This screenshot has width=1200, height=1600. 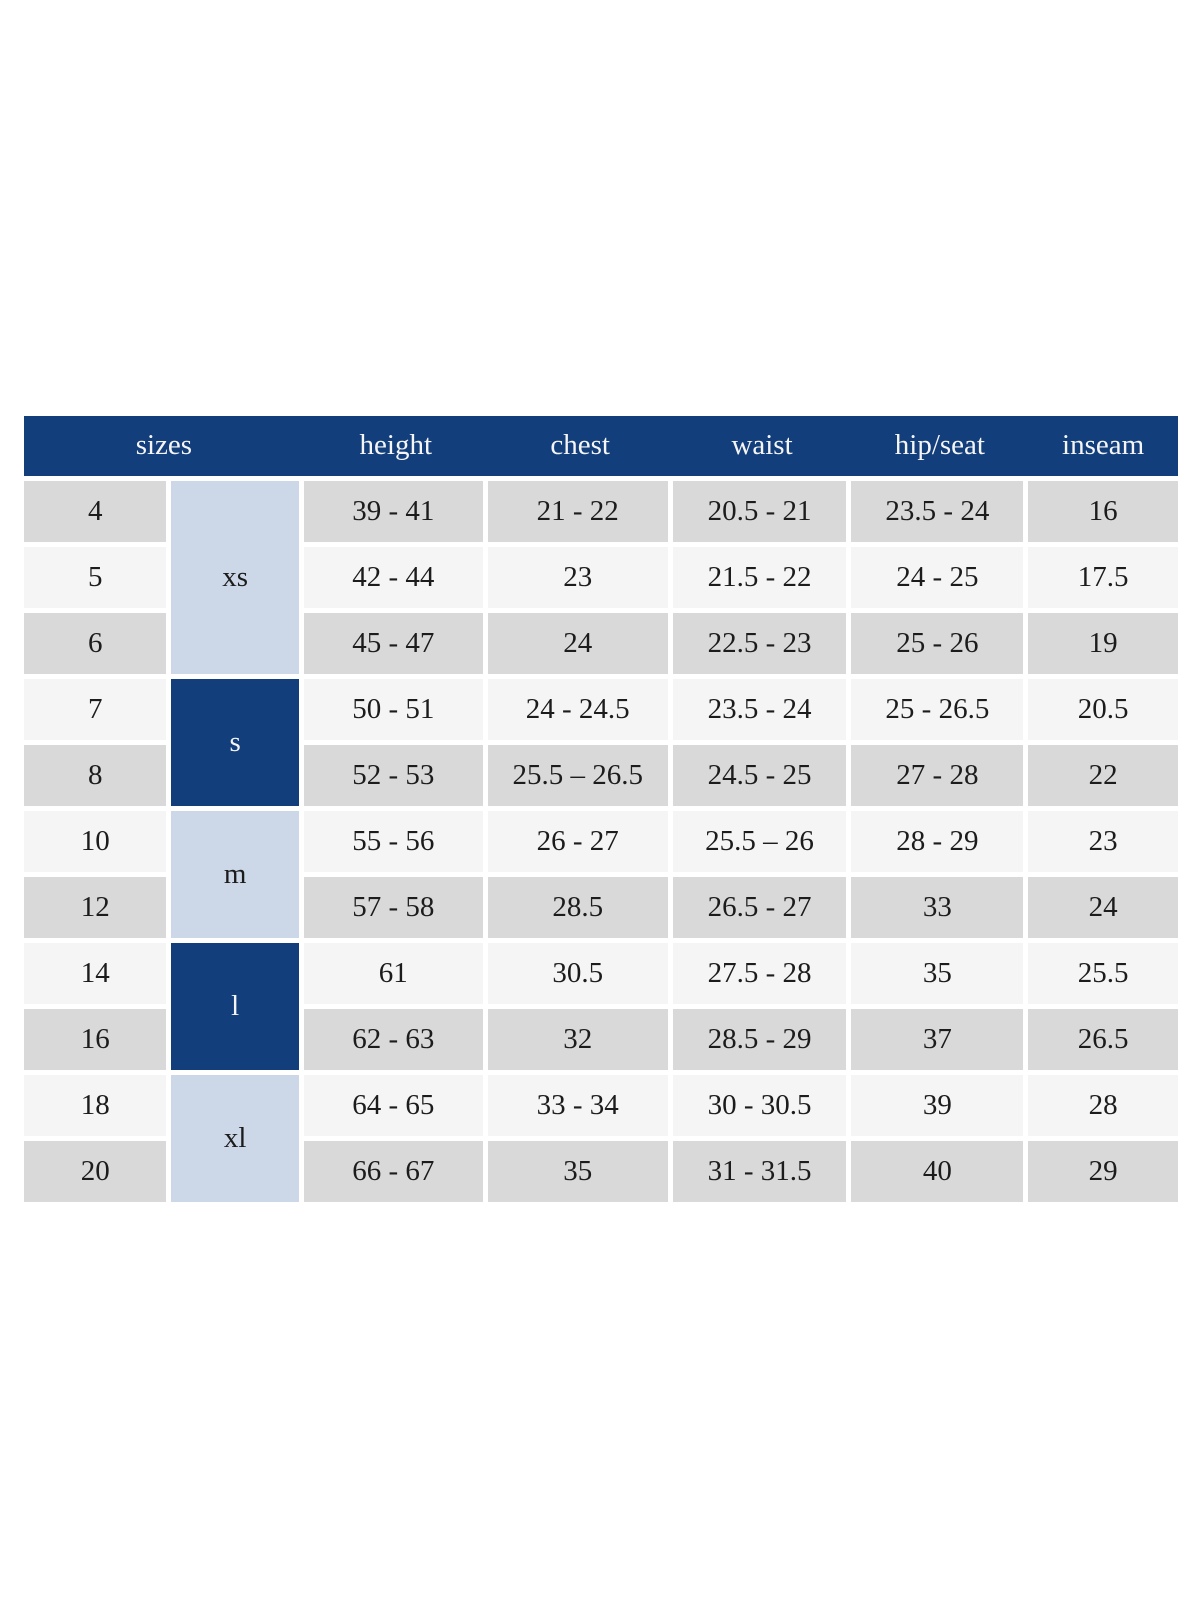 I want to click on table-row: 12 57 - 58 28.5 26.5 - 27 33 24, so click(x=601, y=910).